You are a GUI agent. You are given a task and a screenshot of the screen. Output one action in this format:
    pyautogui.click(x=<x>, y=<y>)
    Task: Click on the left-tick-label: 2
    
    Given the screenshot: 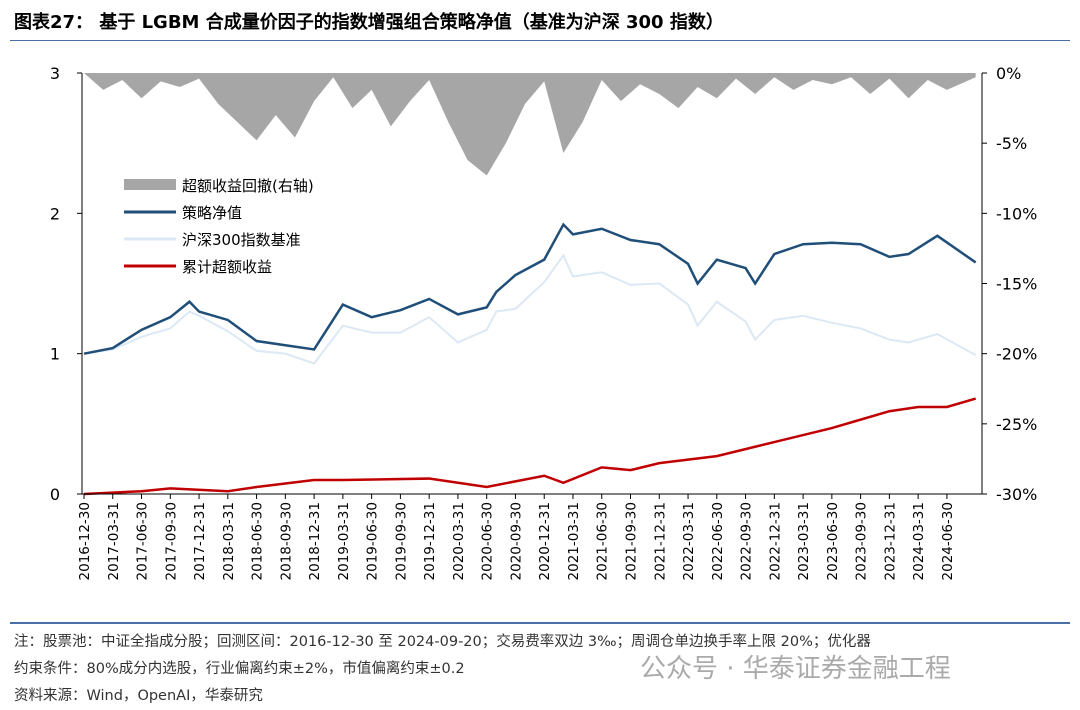 What is the action you would take?
    pyautogui.click(x=55, y=213)
    